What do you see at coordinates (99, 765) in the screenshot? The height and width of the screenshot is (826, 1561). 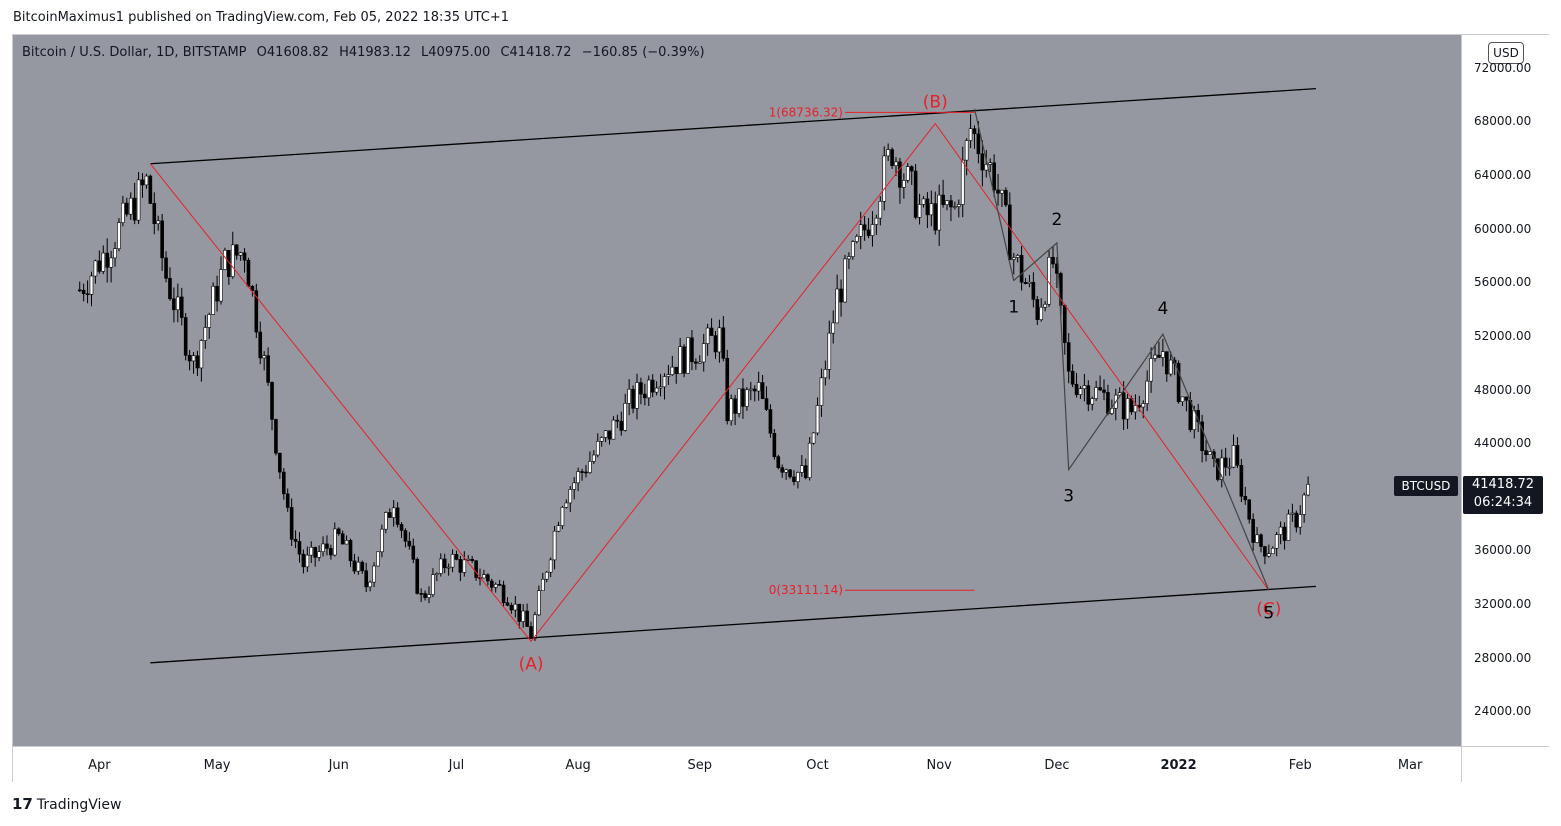 I see `x-tick-label: Apr` at bounding box center [99, 765].